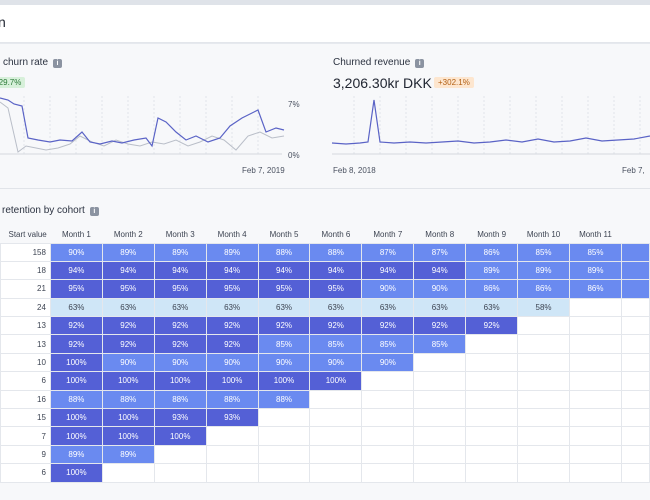  Describe the element at coordinates (420, 63) in the screenshot. I see `info-icon: i` at that location.